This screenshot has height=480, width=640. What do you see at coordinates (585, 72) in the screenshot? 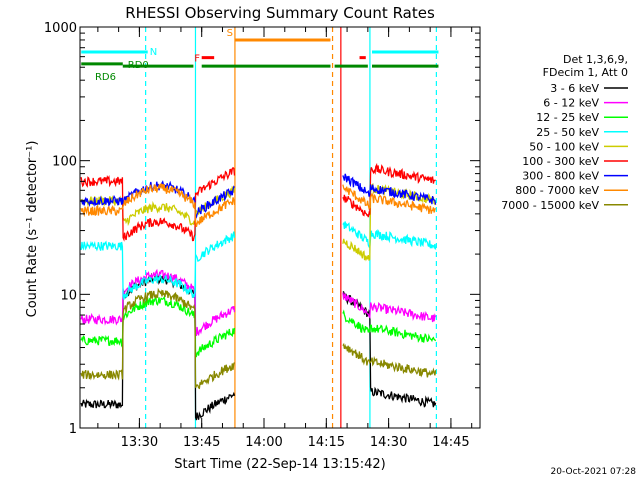
I see `legend-header-1: FDecim 1, Att 0` at bounding box center [585, 72].